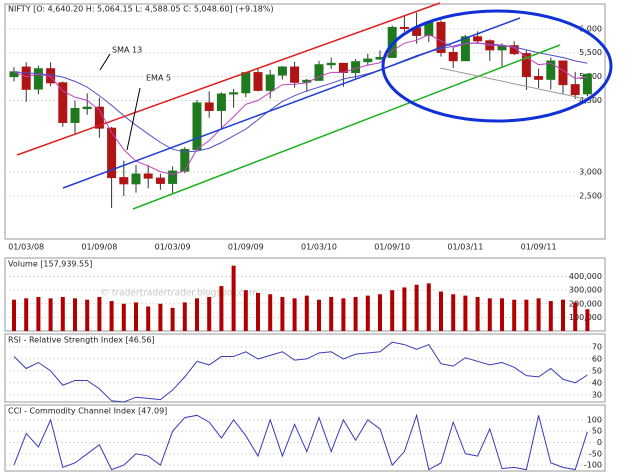 This screenshot has height=474, width=640. I want to click on panel, so click(305, 438).